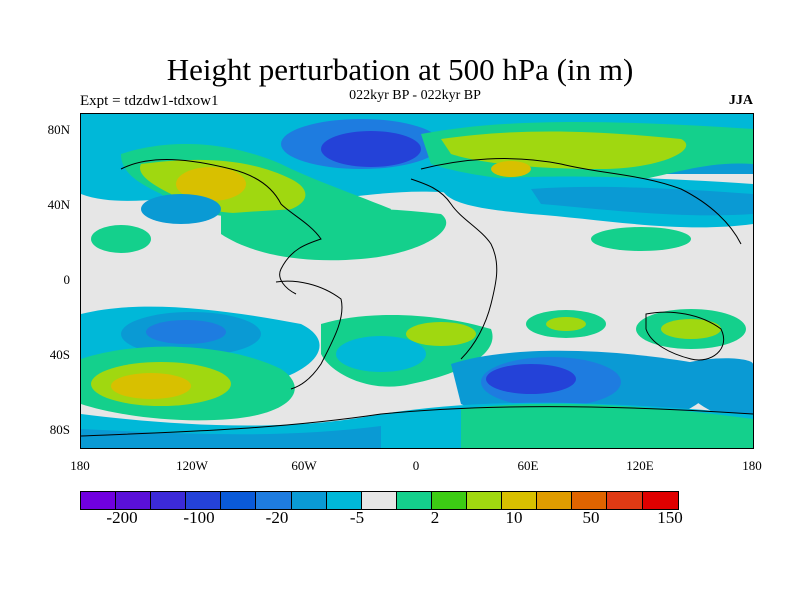 The width and height of the screenshot is (800, 600). I want to click on north-america-coast, so click(221, 227).